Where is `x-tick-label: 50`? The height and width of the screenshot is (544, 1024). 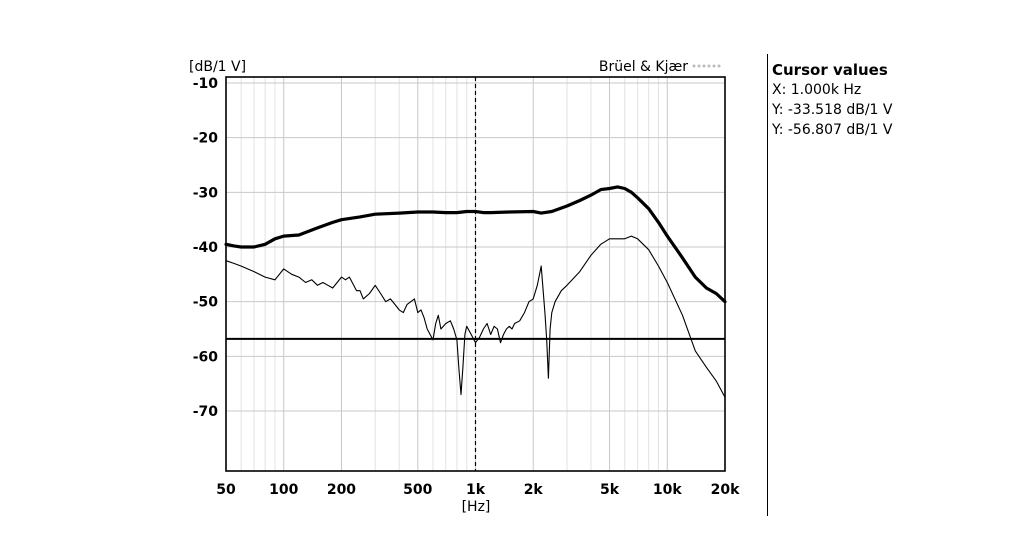
x-tick-label: 50 is located at coordinates (226, 490).